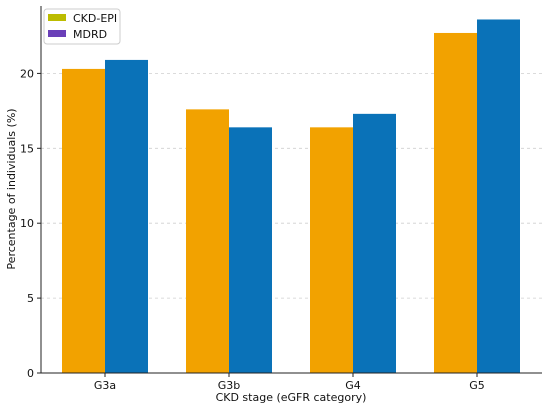 This screenshot has height=411, width=550. I want to click on x-ticks: G3a G3b G4 G5, so click(289, 382).